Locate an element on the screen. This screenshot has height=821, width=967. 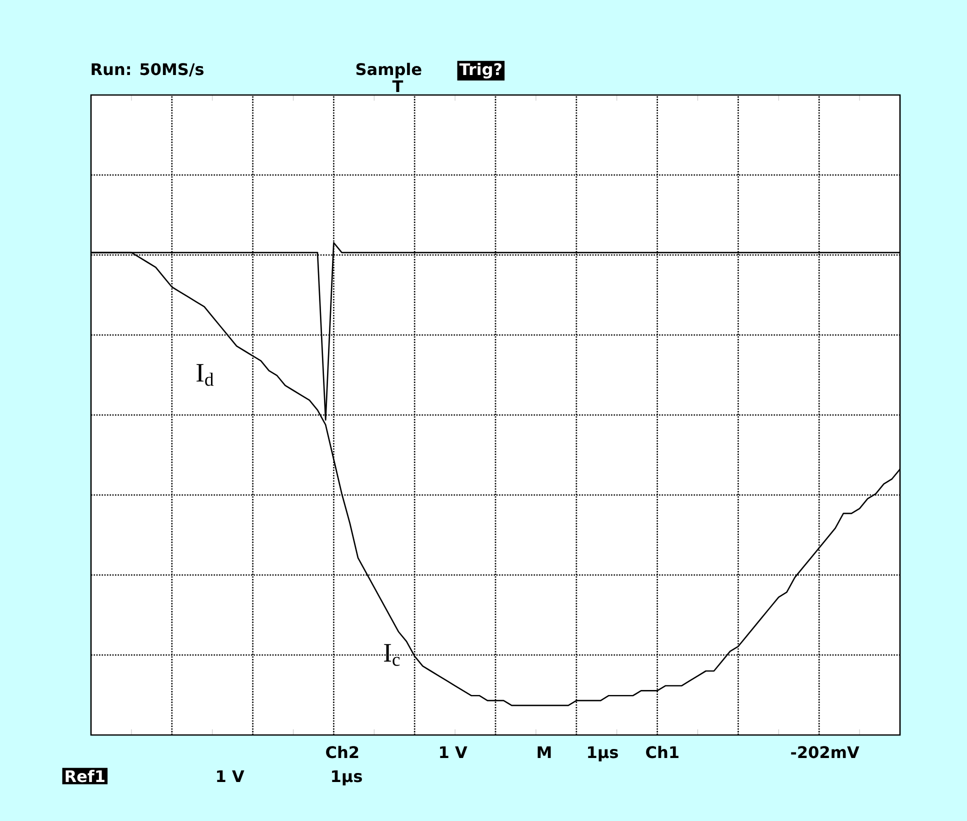
annotation: I$_{c}$ is located at coordinates (392, 655).